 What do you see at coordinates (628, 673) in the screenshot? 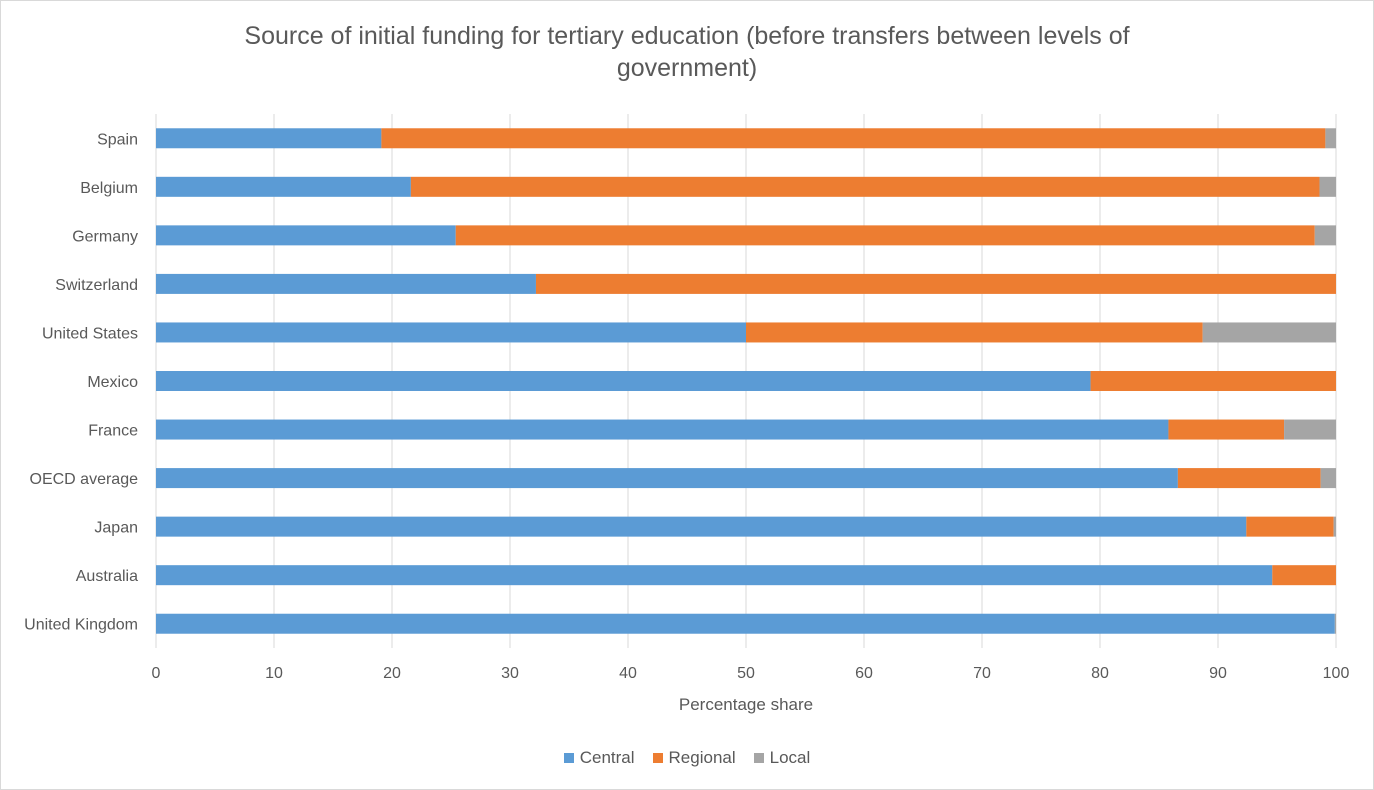
I see `x-tick-label: 40` at bounding box center [628, 673].